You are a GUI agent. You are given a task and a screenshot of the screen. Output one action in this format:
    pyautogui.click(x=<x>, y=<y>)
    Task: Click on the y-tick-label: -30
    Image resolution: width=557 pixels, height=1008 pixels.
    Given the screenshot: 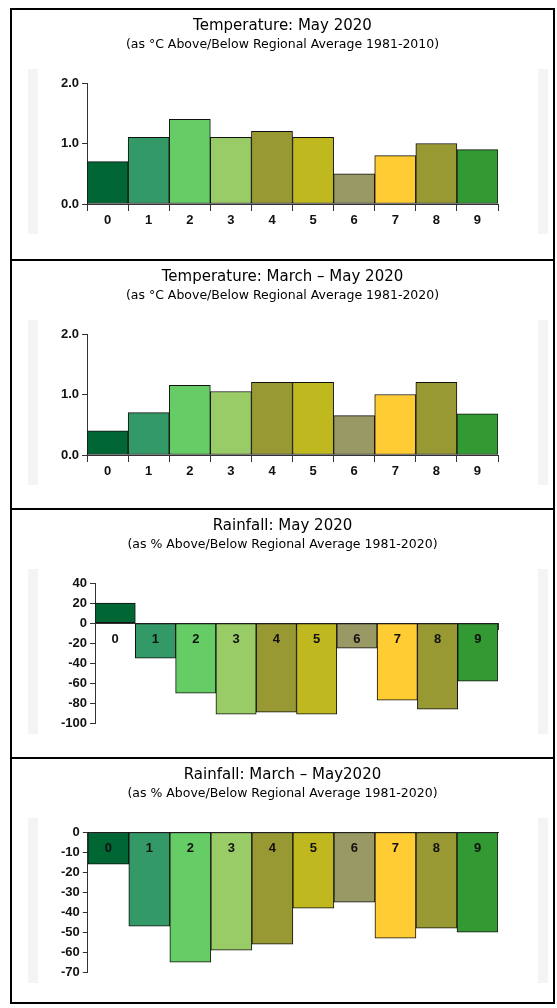 What is the action you would take?
    pyautogui.click(x=70, y=891)
    